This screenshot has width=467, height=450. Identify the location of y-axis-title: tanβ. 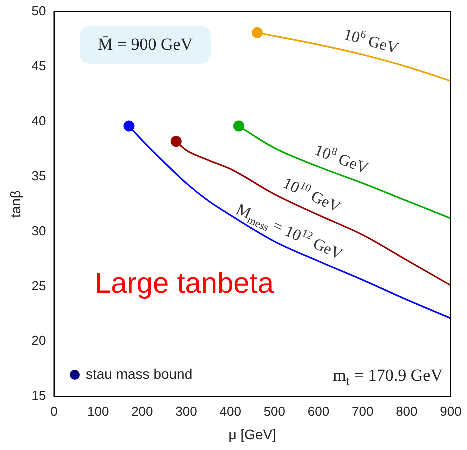
(15, 204).